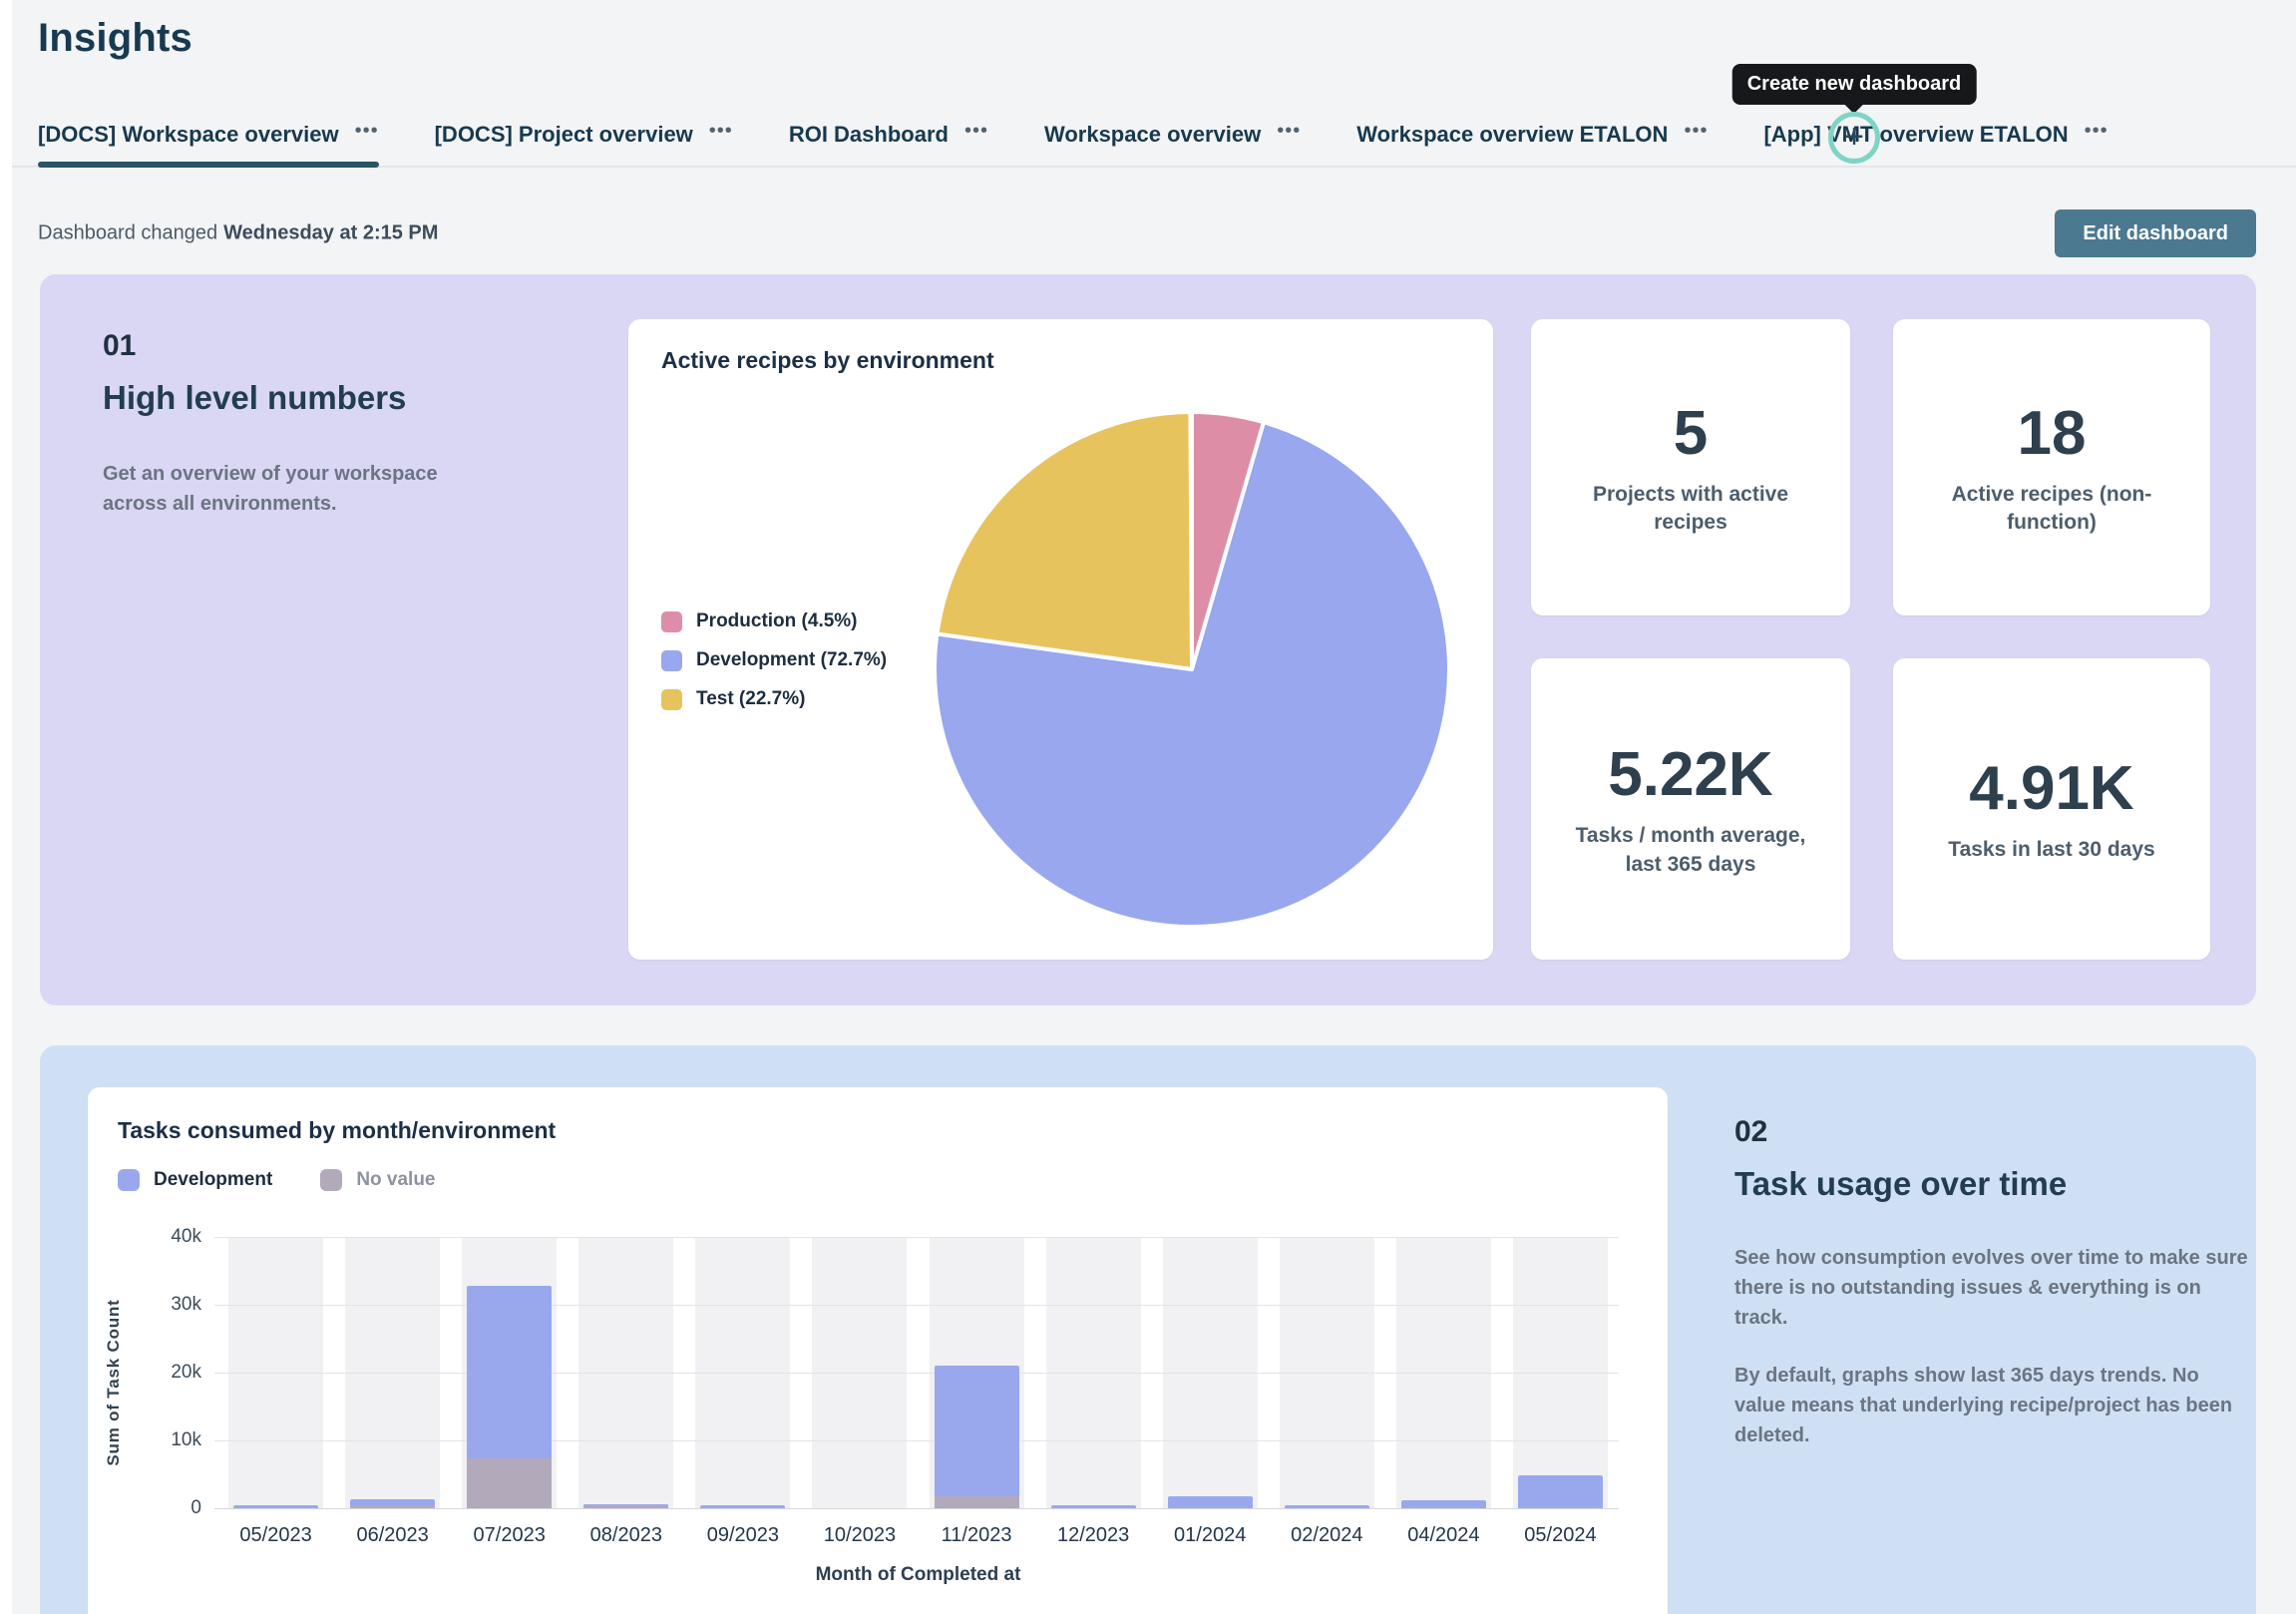  Describe the element at coordinates (1443, 1504) in the screenshot. I see `bar-development-04-2024` at that location.